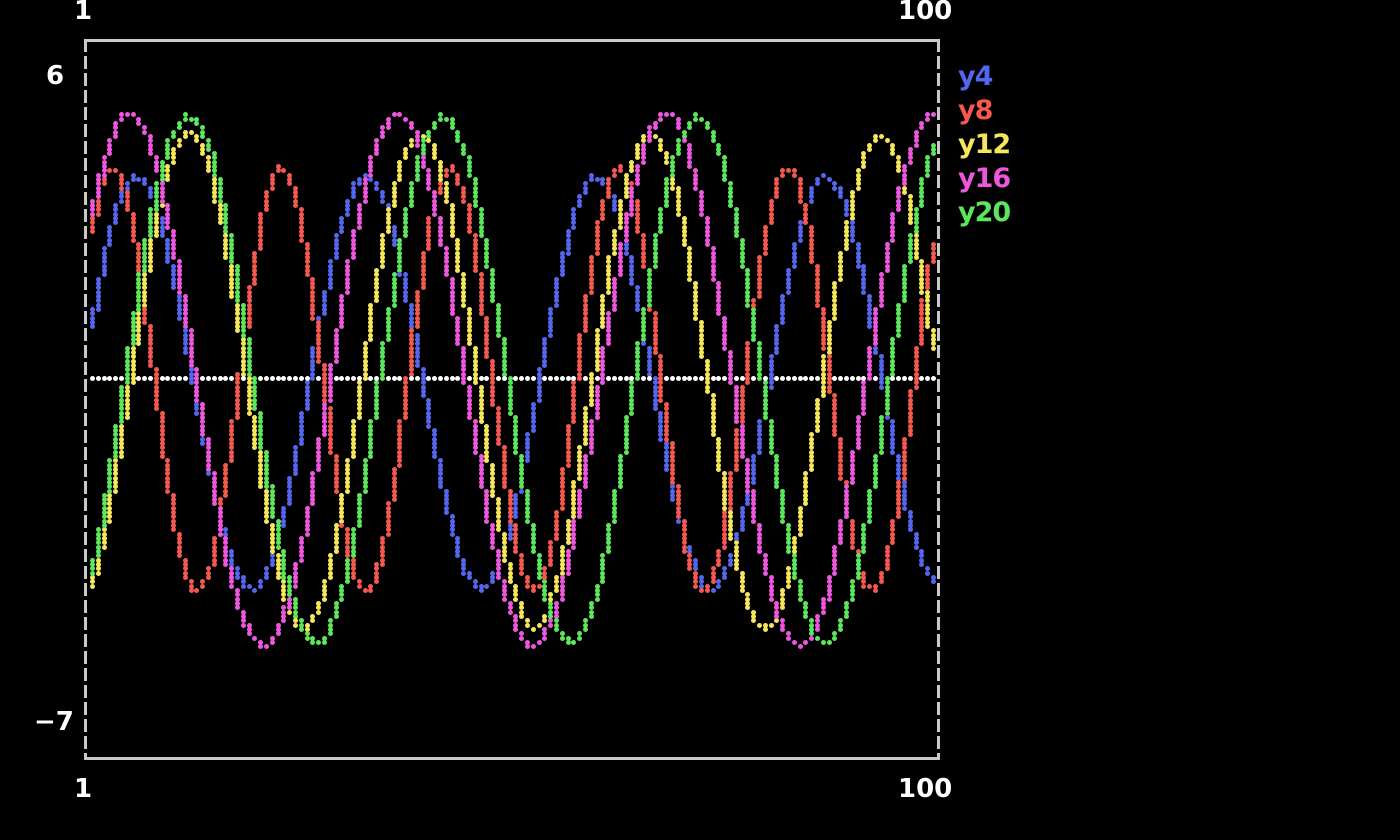  I want to click on legend-item-y16: y16, so click(984, 179).